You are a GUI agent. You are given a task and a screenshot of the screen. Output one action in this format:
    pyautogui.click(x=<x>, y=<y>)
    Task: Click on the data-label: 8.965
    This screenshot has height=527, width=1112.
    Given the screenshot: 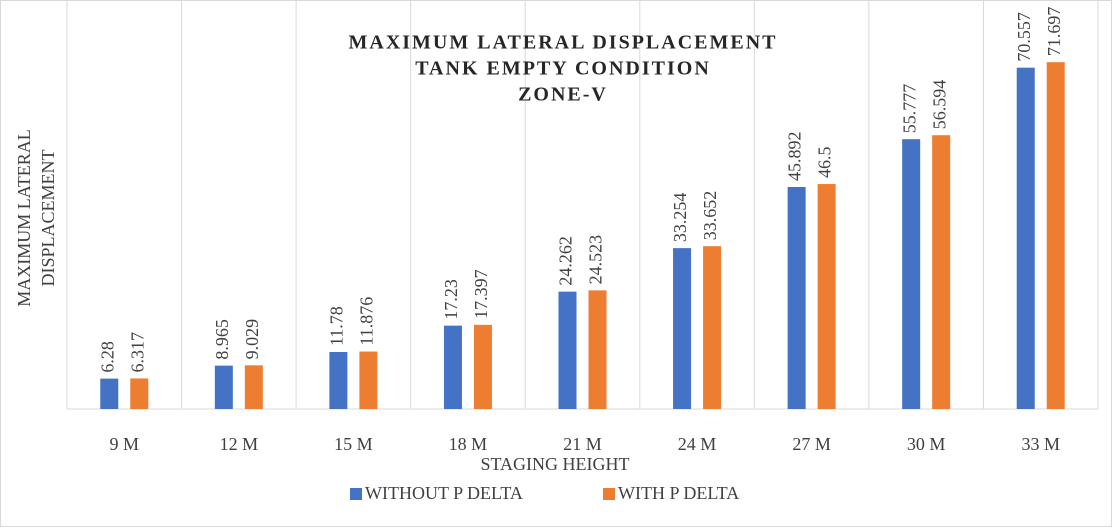 What is the action you would take?
    pyautogui.click(x=222, y=339)
    